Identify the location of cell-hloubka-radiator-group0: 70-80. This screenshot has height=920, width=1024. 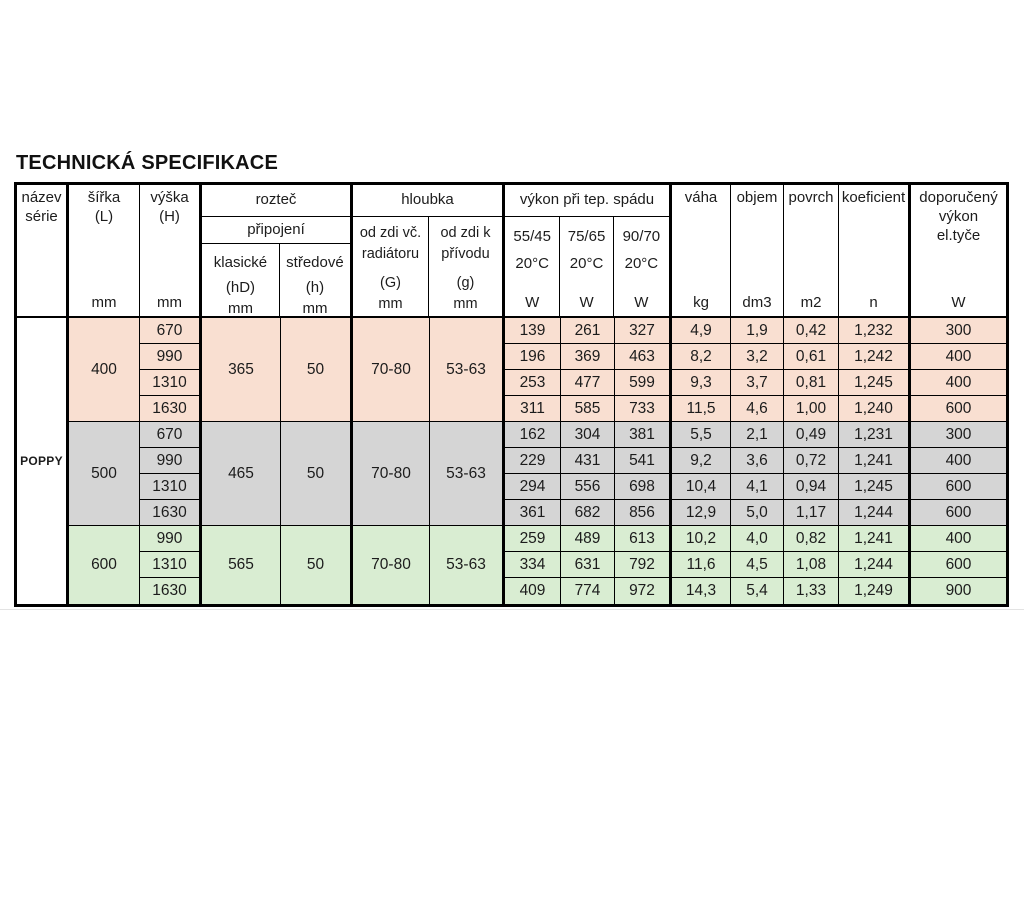
(391, 370).